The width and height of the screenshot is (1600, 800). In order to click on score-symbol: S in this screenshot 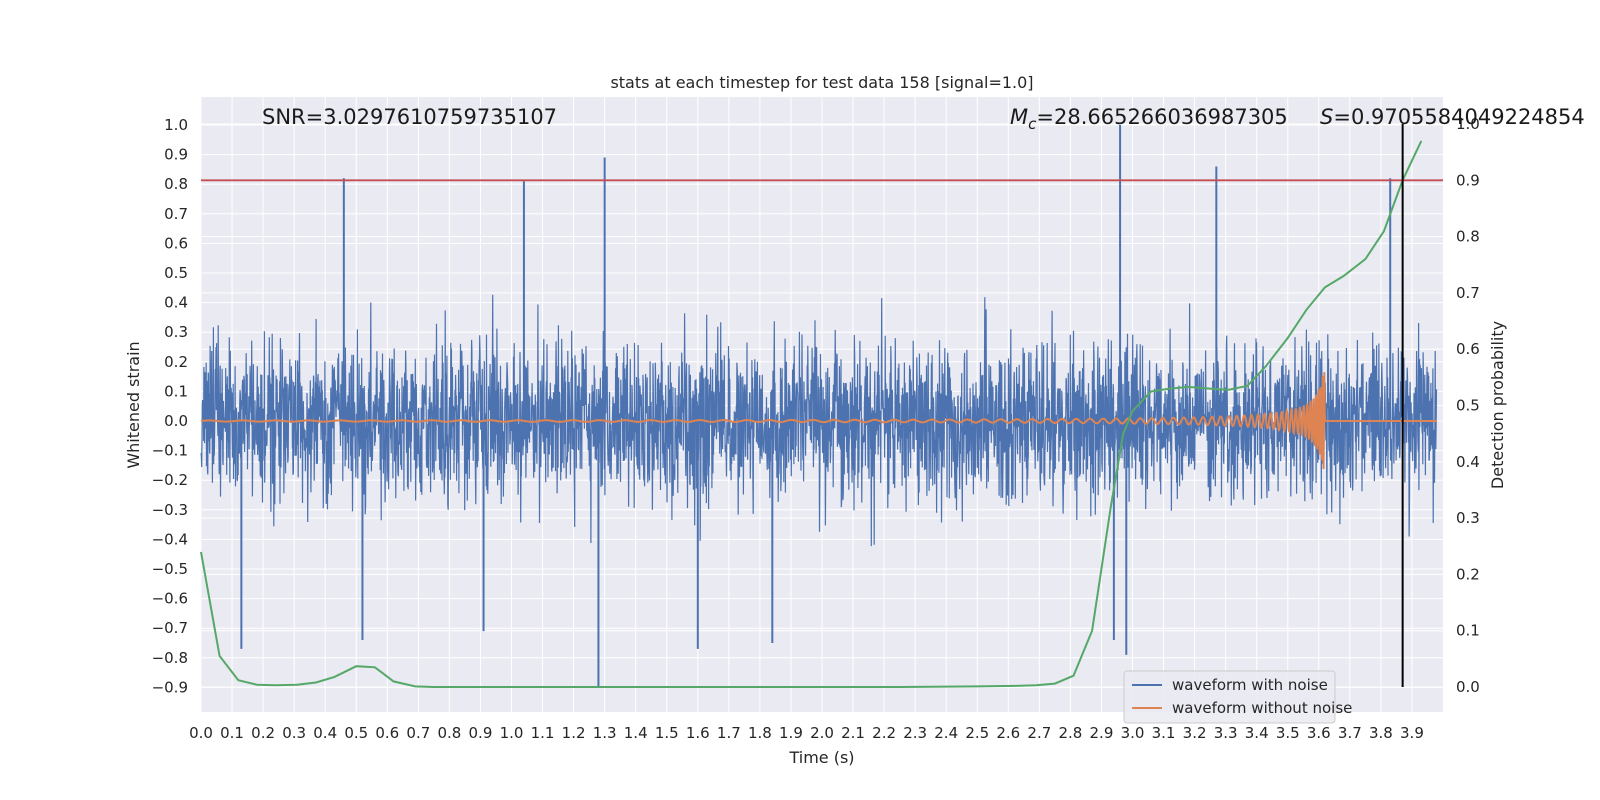, I will do `click(1326, 117)`.